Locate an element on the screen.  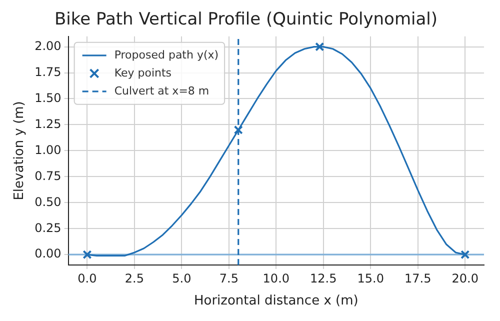
y-tick-label: 1.50 is located at coordinates (48, 97).